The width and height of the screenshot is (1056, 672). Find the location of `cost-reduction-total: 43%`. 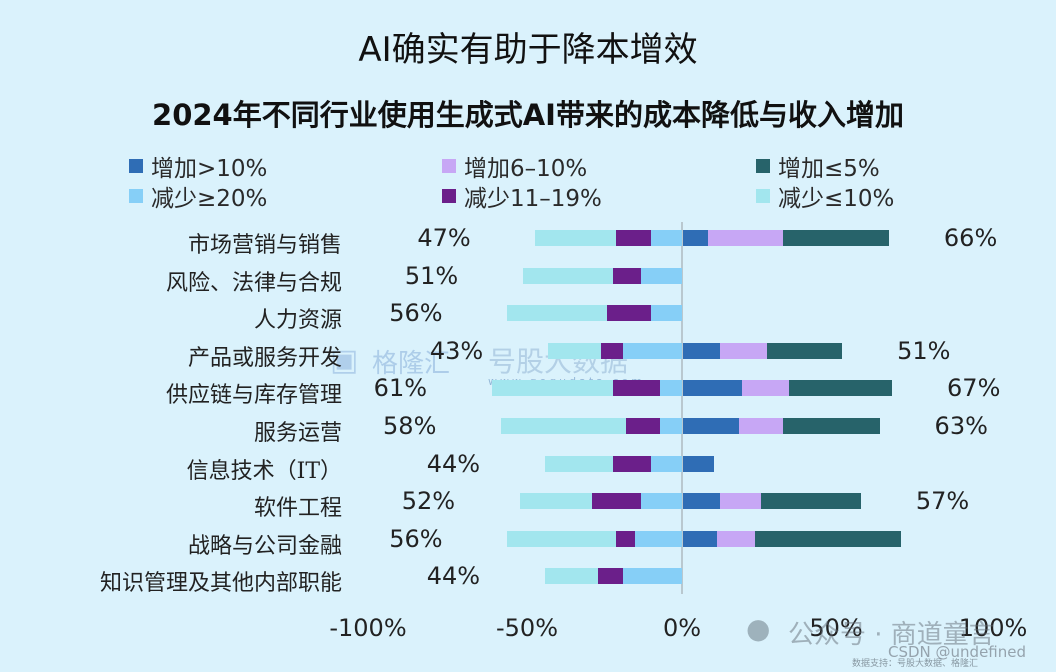

cost-reduction-total: 43% is located at coordinates (456, 350).